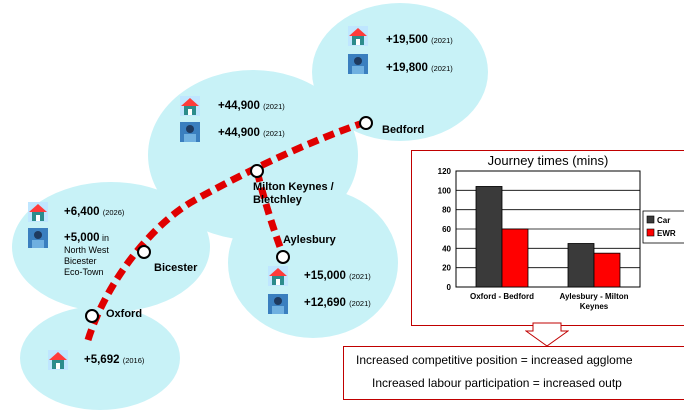 Image resolution: width=684 pixels, height=410 pixels. Describe the element at coordinates (446, 268) in the screenshot. I see `y-tick-label: 20` at that location.